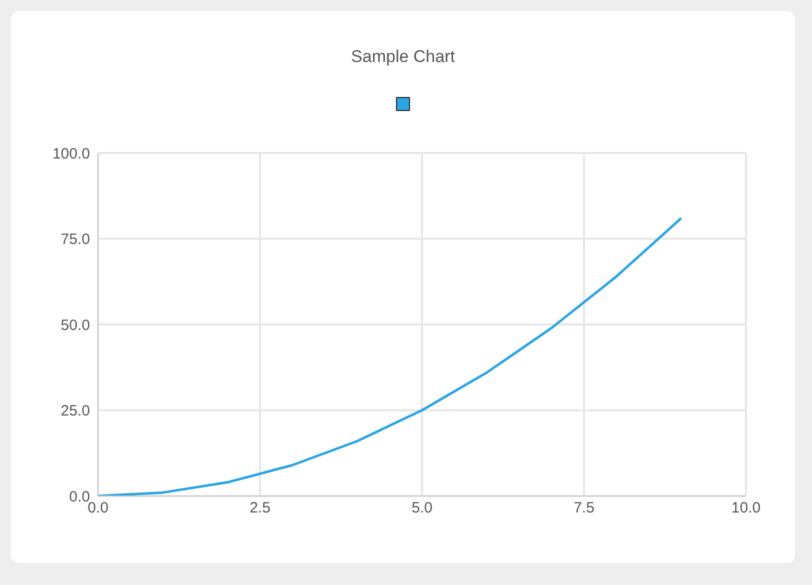 The width and height of the screenshot is (812, 585). I want to click on y-tick-label: 25.0, so click(75, 411).